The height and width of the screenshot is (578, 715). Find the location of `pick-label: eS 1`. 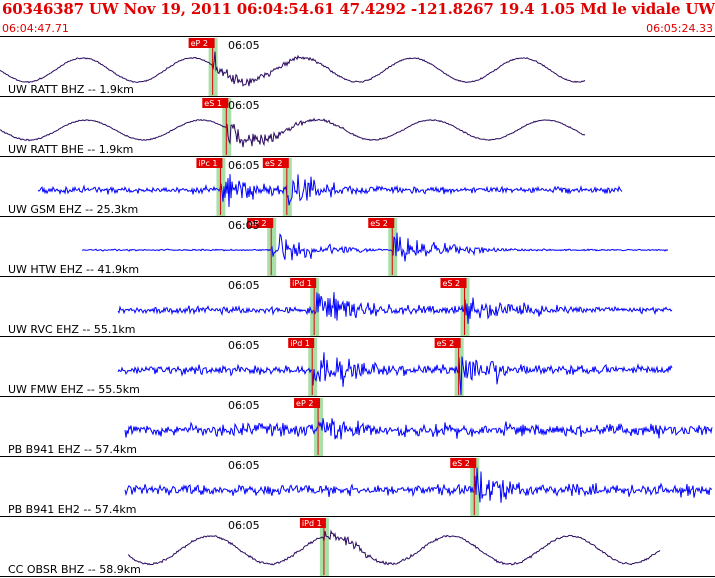

pick-label: eS 1 is located at coordinates (213, 103).